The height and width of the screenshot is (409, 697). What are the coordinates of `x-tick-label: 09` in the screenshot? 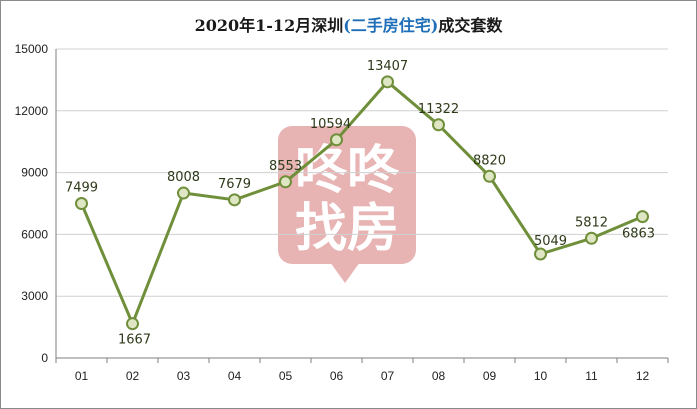 It's located at (490, 376).